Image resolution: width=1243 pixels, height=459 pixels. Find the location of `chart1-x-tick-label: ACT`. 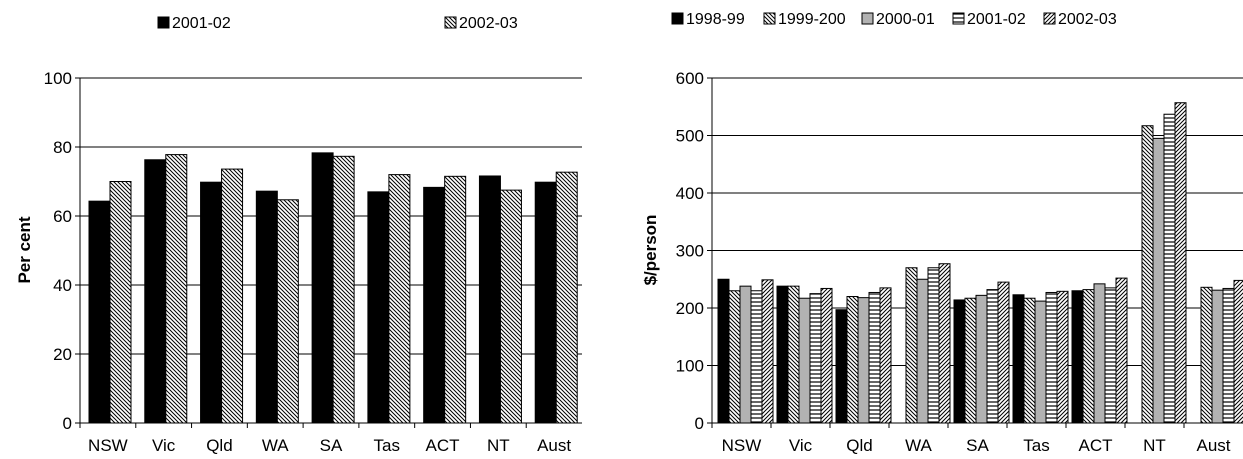

chart1-x-tick-label: ACT is located at coordinates (1096, 445).